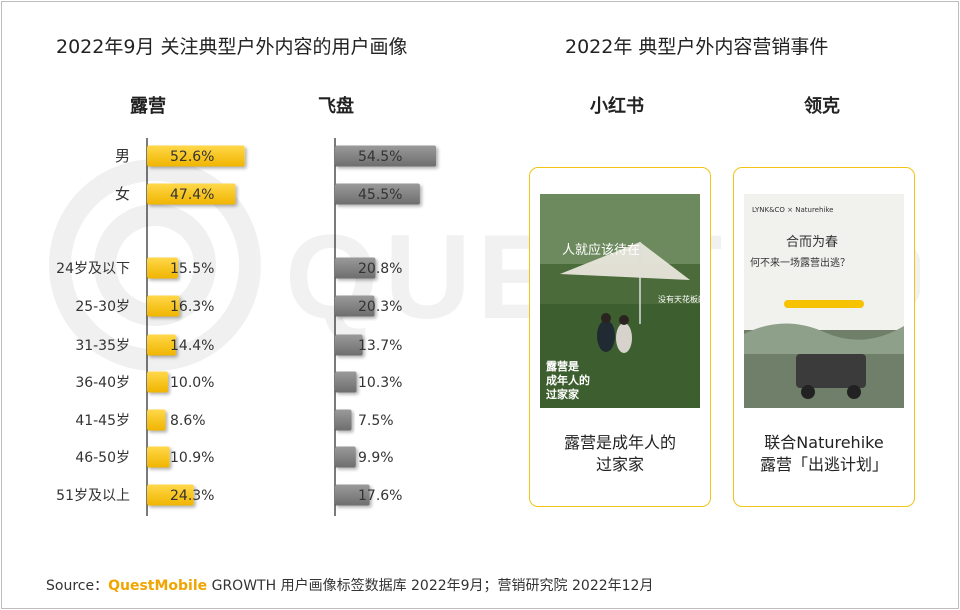 The width and height of the screenshot is (960, 610). I want to click on lynkco-naturehike-poster-image: LYNK&CO × Naturehike 合而为春 何不来一场露营出逃？, so click(824, 301).